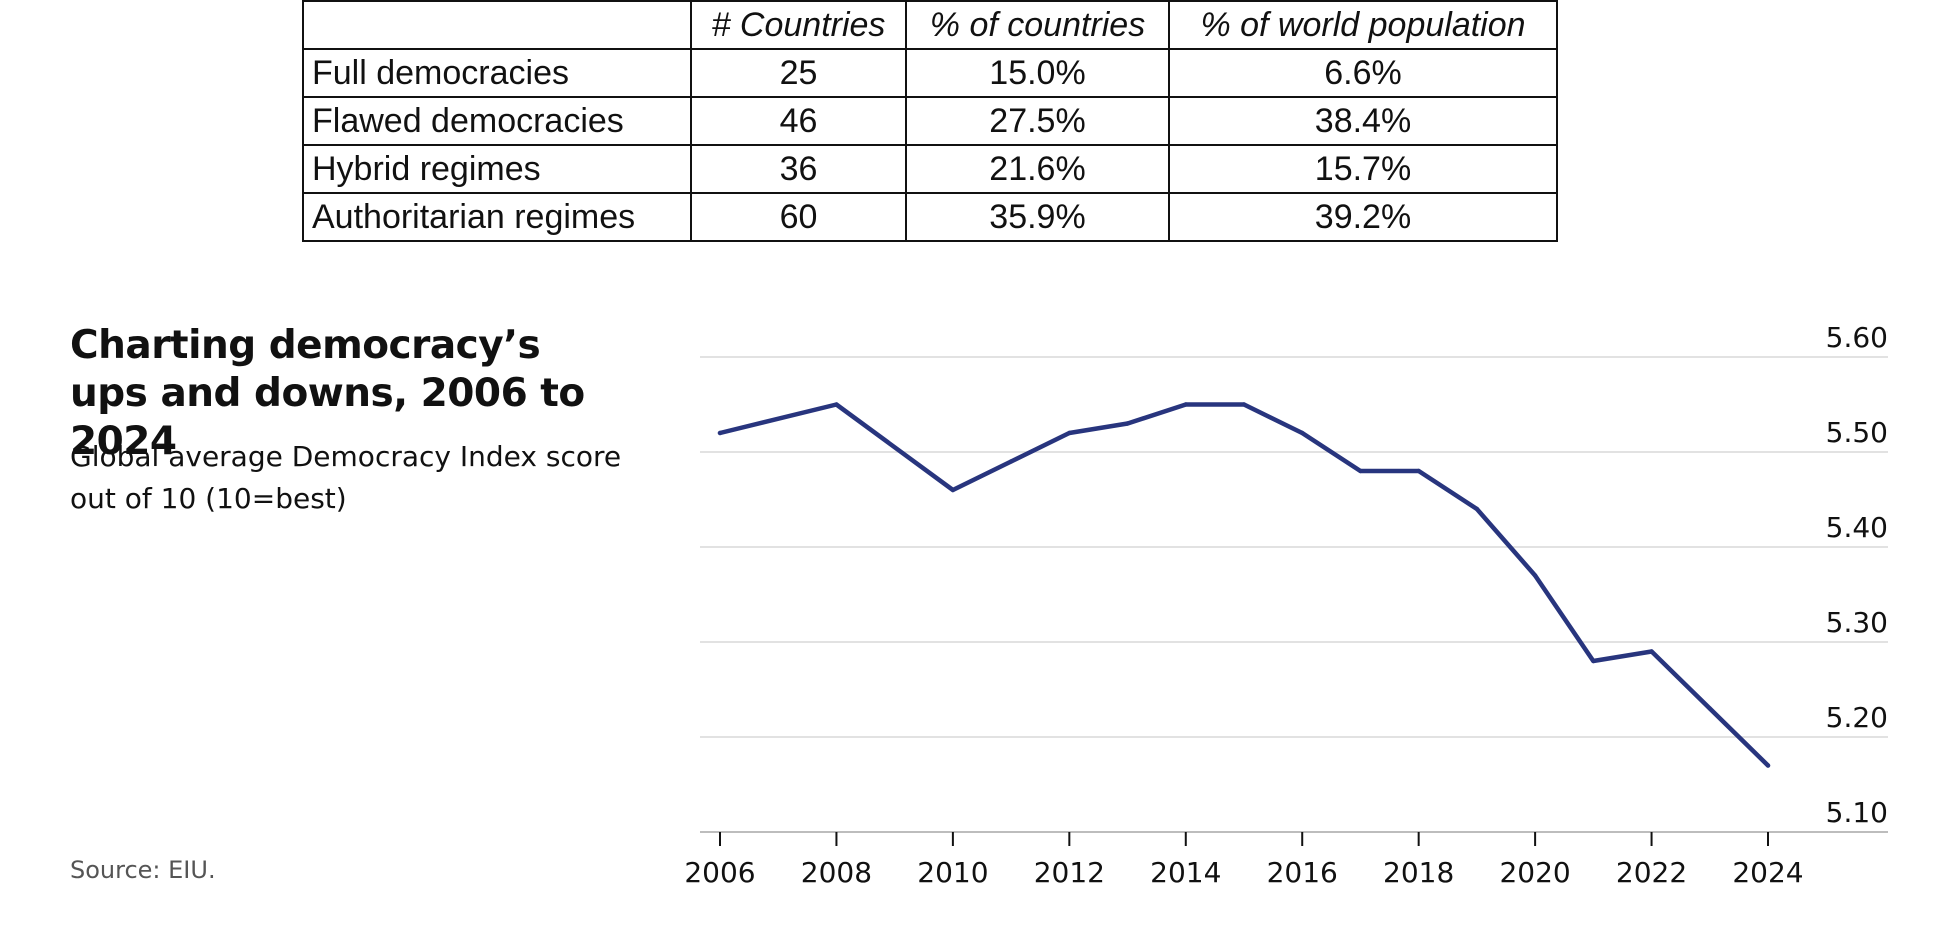  I want to click on table-cell-pct-population: 39.2%, so click(1363, 217).